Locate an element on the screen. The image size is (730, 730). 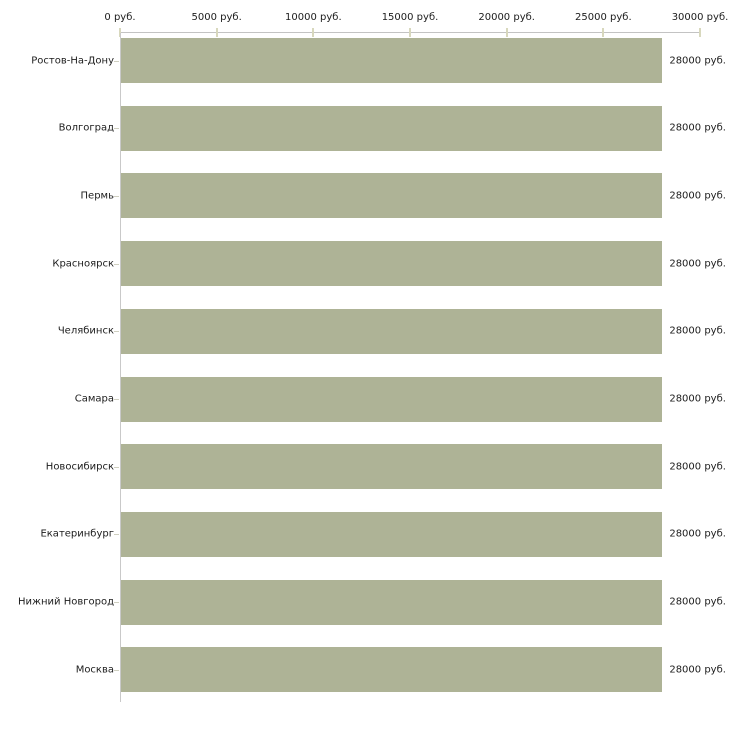
category-label: Челябинск is located at coordinates (85, 331).